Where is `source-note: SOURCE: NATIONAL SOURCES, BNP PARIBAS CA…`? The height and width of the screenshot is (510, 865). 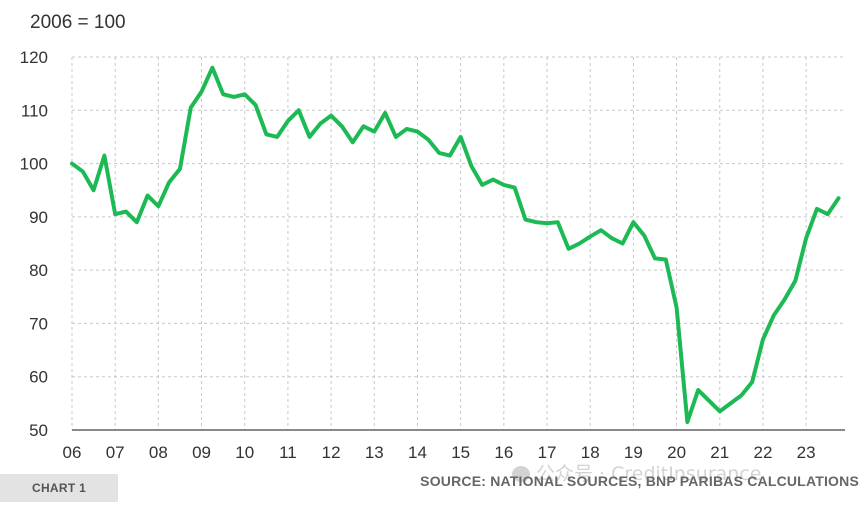 source-note: SOURCE: NATIONAL SOURCES, BNP PARIBAS CA… is located at coordinates (639, 481).